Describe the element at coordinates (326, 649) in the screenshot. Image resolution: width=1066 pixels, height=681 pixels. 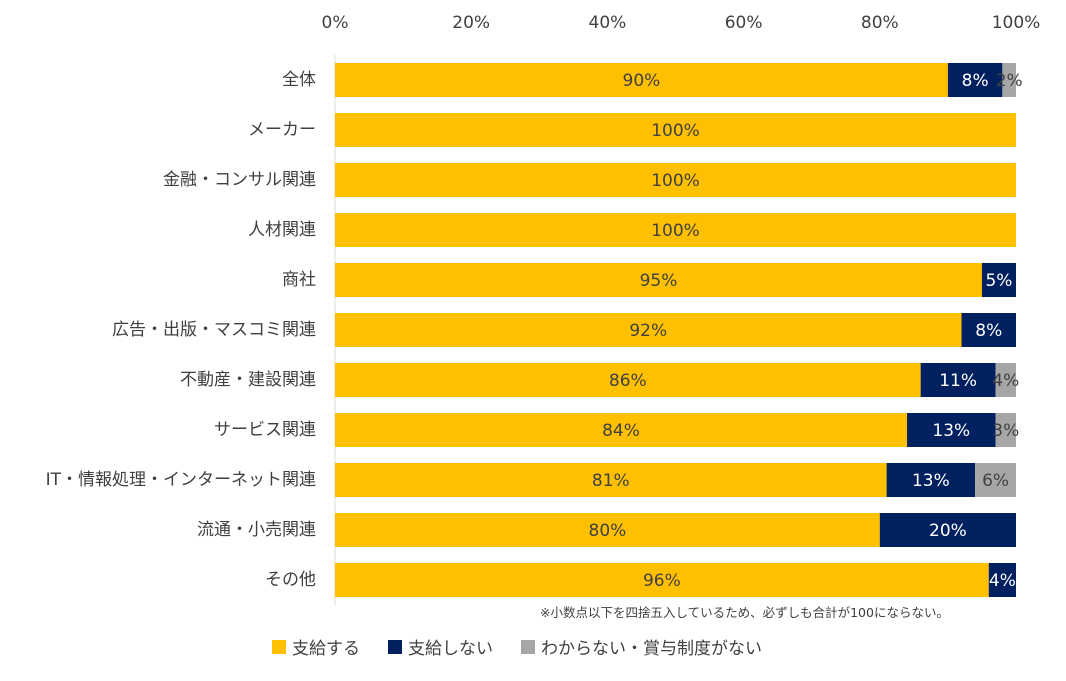
I see `legend-label-pay: 支給する` at that location.